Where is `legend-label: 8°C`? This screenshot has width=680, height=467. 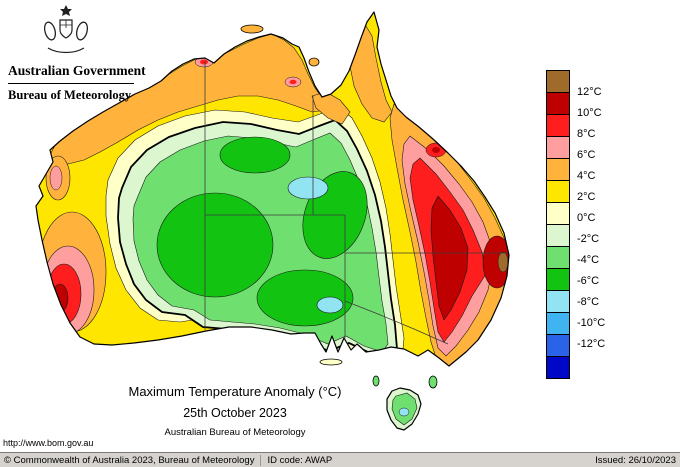
legend-label: 8°C is located at coordinates (586, 134).